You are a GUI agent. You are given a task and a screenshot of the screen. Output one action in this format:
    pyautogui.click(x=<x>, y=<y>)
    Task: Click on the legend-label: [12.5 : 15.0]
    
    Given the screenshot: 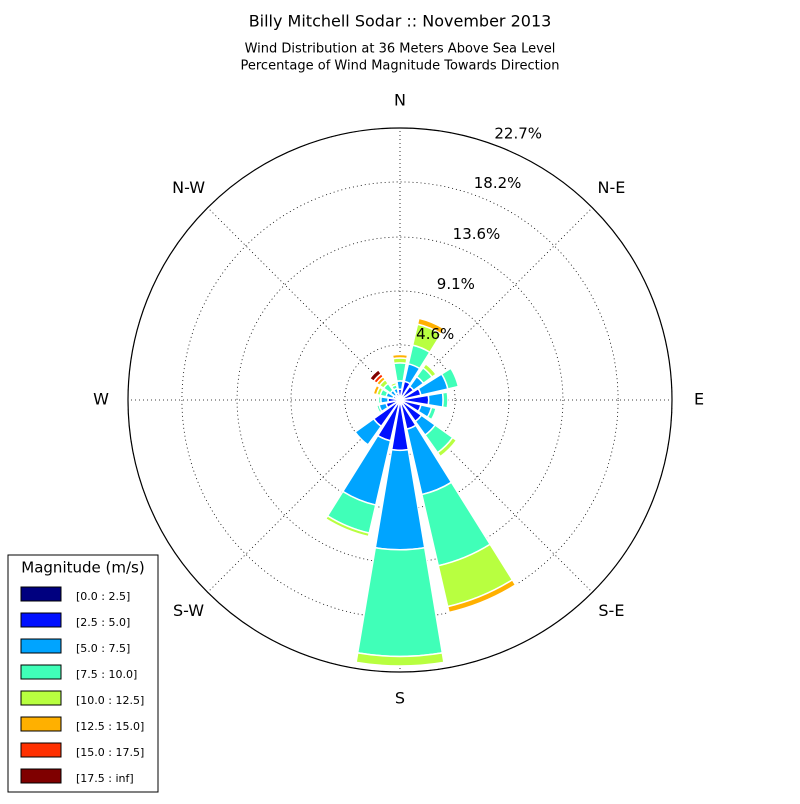 What is the action you would take?
    pyautogui.click(x=110, y=726)
    